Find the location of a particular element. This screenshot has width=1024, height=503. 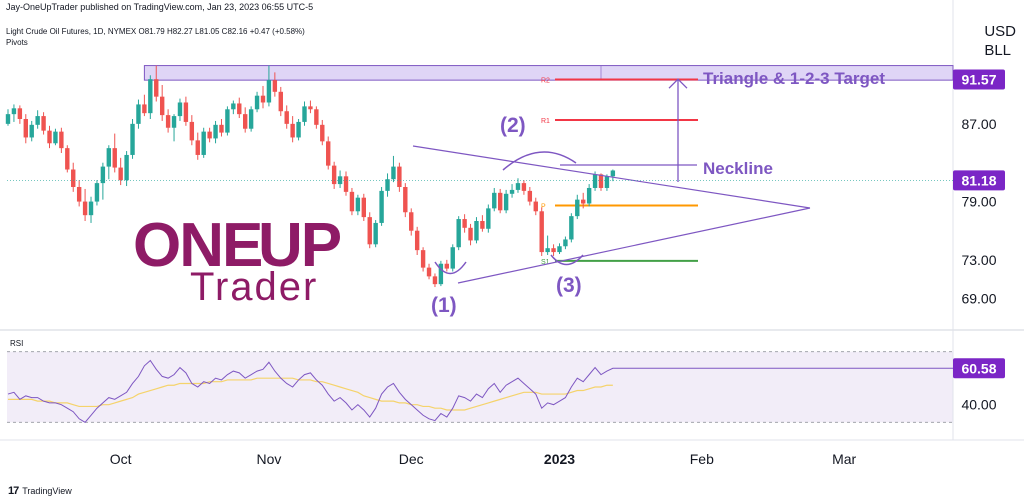

logo-up: UP is located at coordinates (299, 245).